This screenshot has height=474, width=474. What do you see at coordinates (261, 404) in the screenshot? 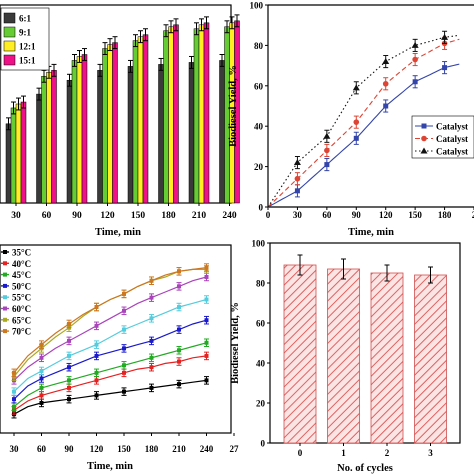
I see `y-tick-label: 20` at bounding box center [261, 404].